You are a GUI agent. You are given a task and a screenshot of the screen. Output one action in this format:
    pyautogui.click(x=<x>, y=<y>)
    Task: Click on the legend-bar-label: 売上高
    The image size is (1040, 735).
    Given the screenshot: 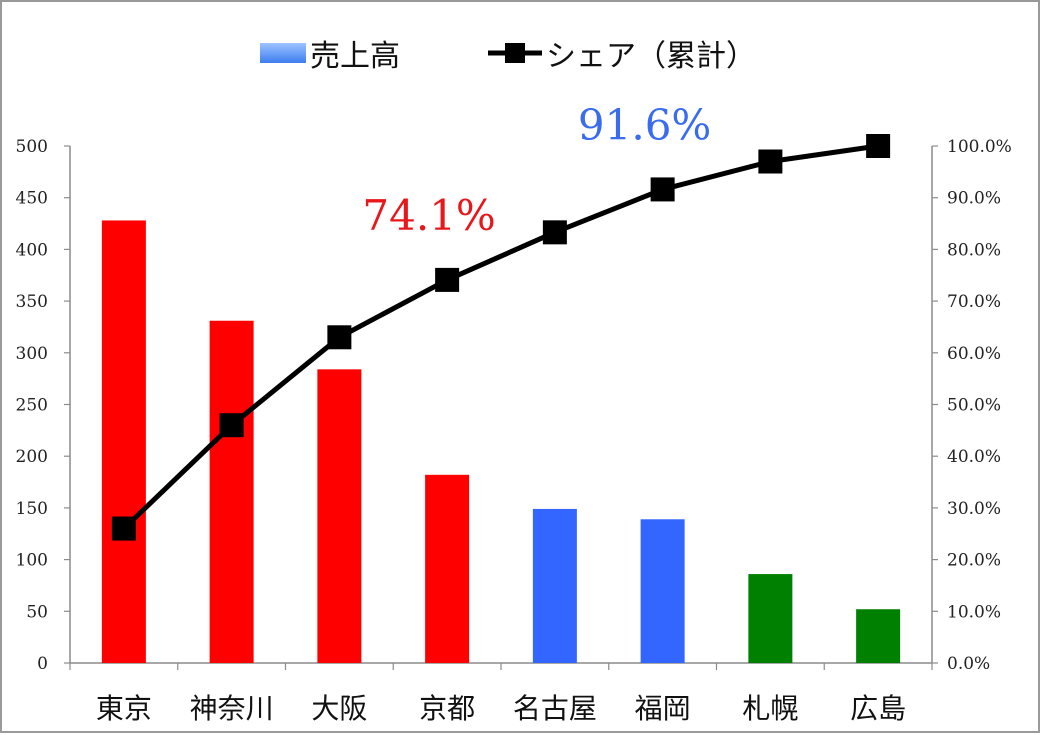 What is the action you would take?
    pyautogui.click(x=355, y=56)
    